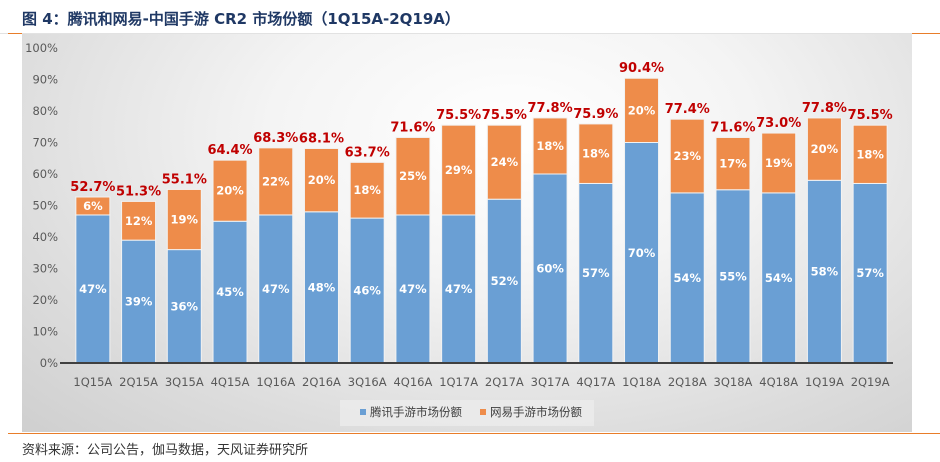 The height and width of the screenshot is (462, 940). I want to click on bar-tencent-2Q18A, so click(687, 278).